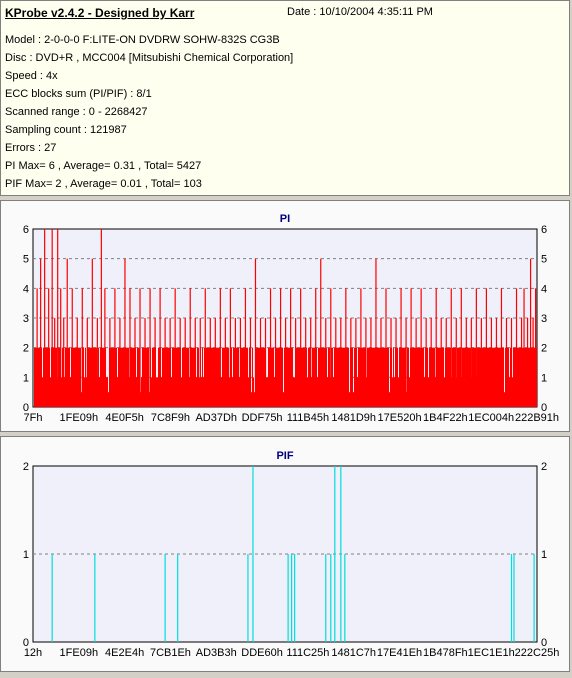 The width and height of the screenshot is (572, 678). What do you see at coordinates (262, 653) in the screenshot?
I see `x-tick-label: DDE60h` at bounding box center [262, 653].